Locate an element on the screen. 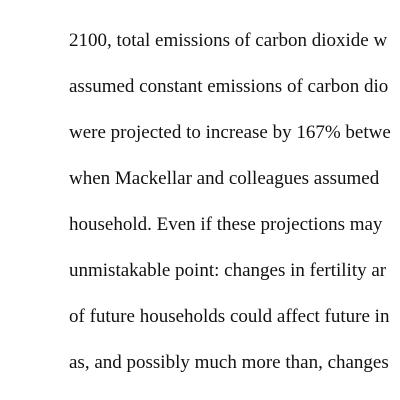 Image resolution: width=400 pixels, height=400 pixels. text-line: household. Even if these projections may is located at coordinates (234, 225).